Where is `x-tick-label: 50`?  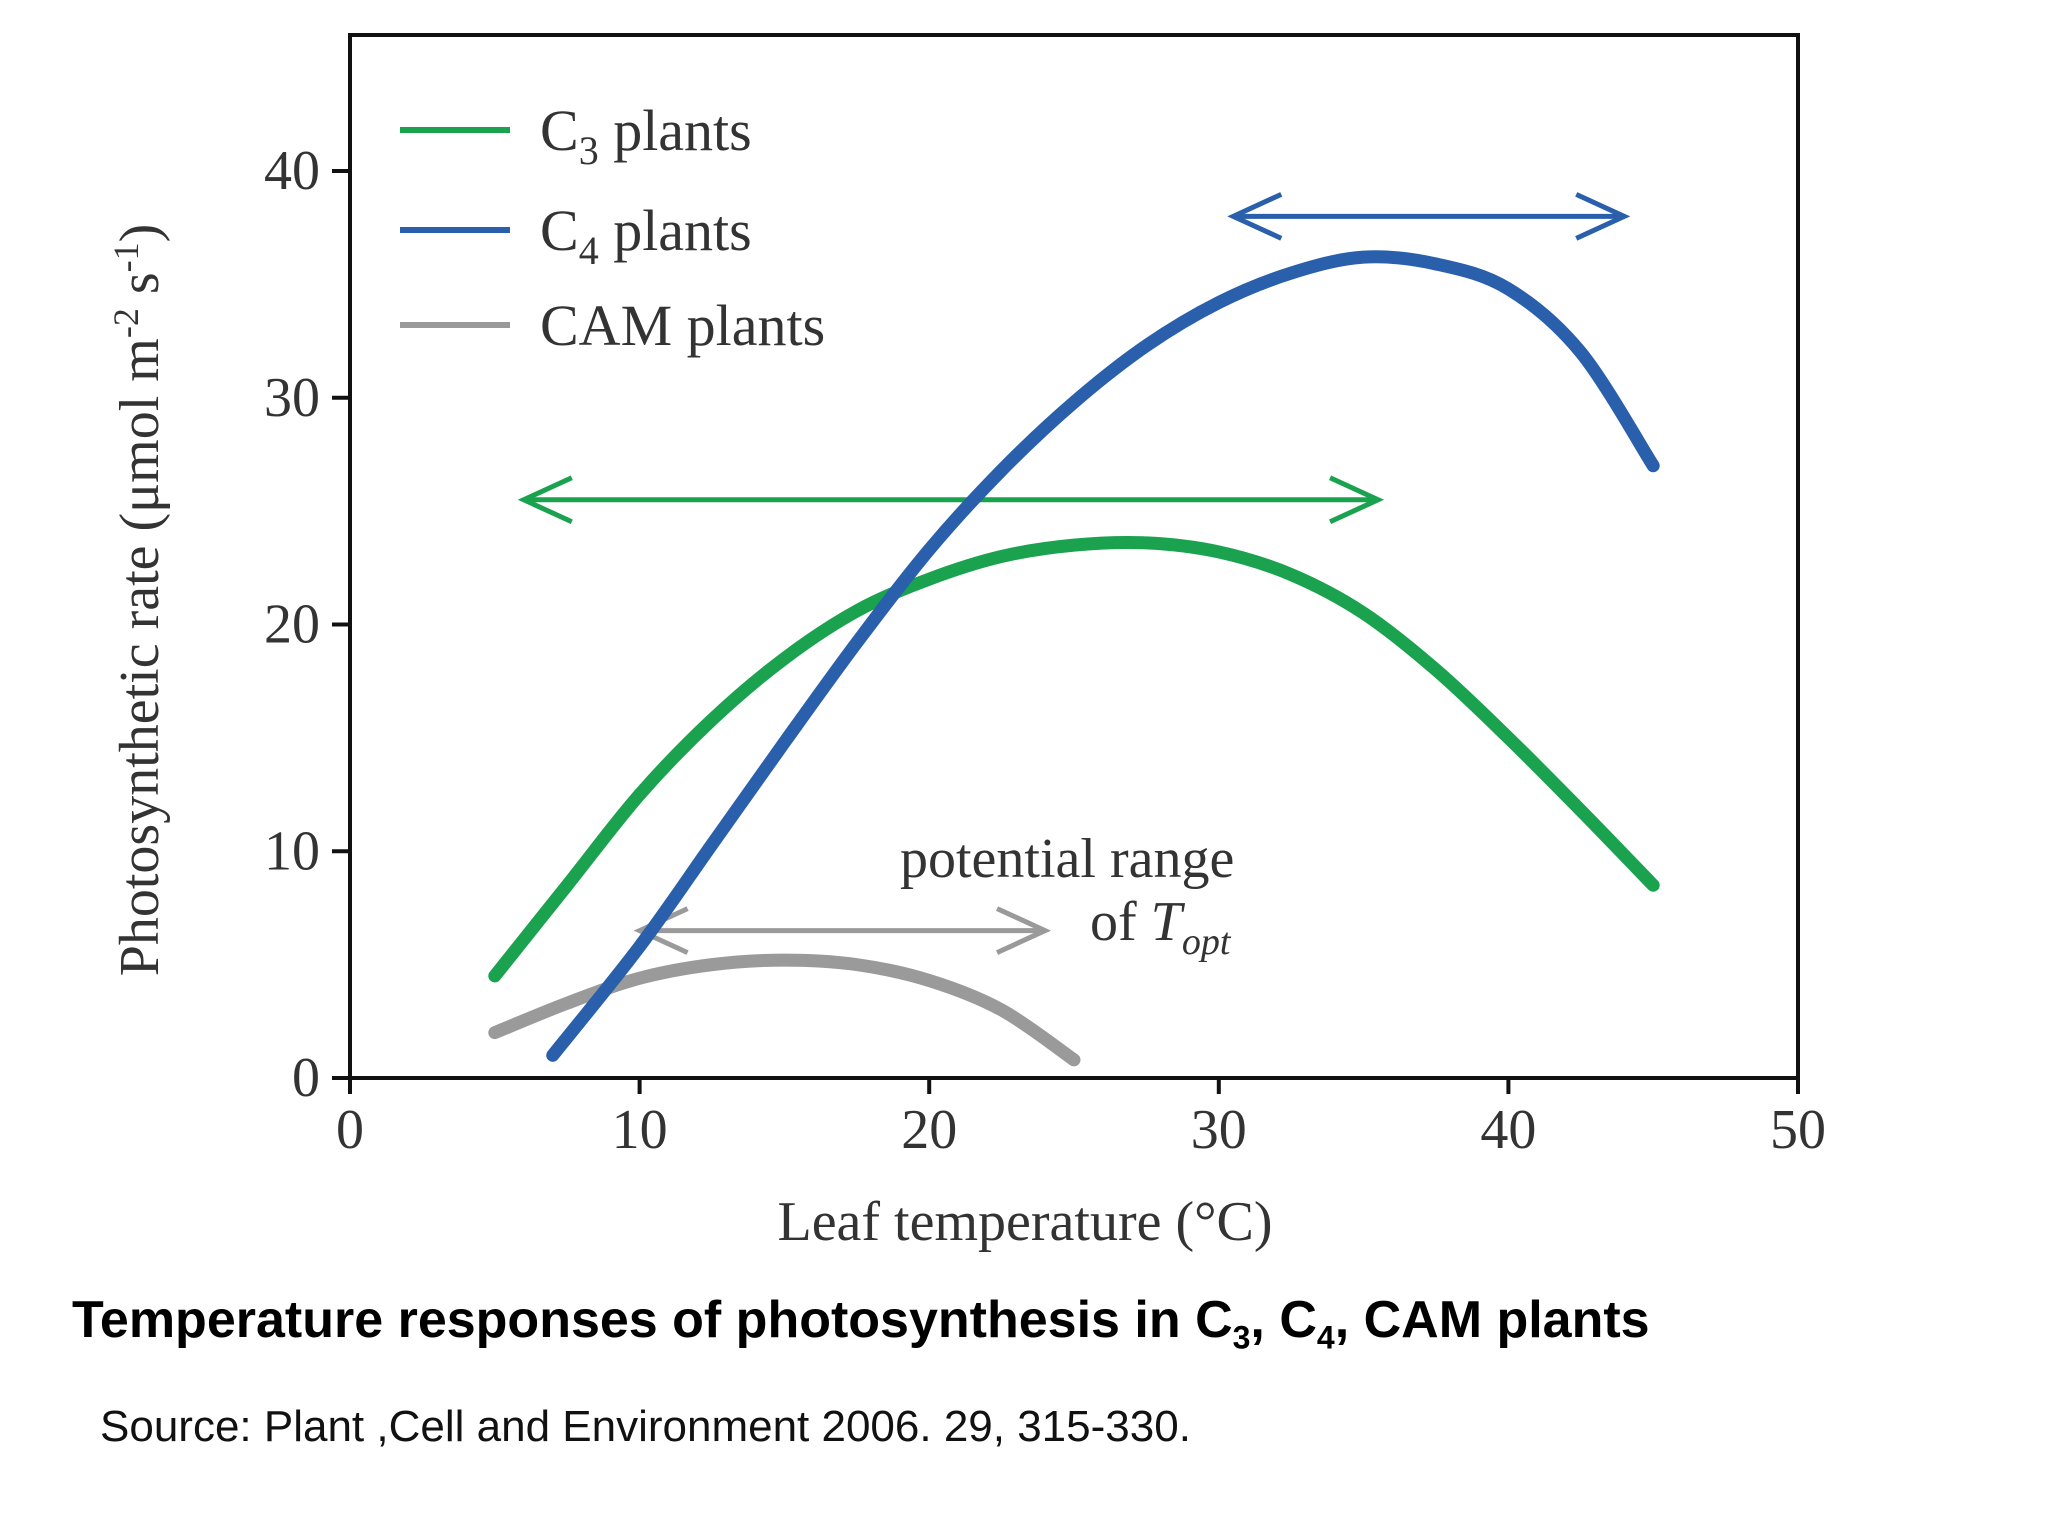 x-tick-label: 50 is located at coordinates (1798, 1130).